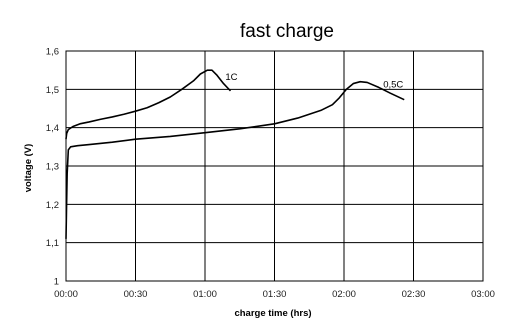 Image resolution: width=509 pixels, height=327 pixels. I want to click on y-tick-label: 1,6, so click(52, 52).